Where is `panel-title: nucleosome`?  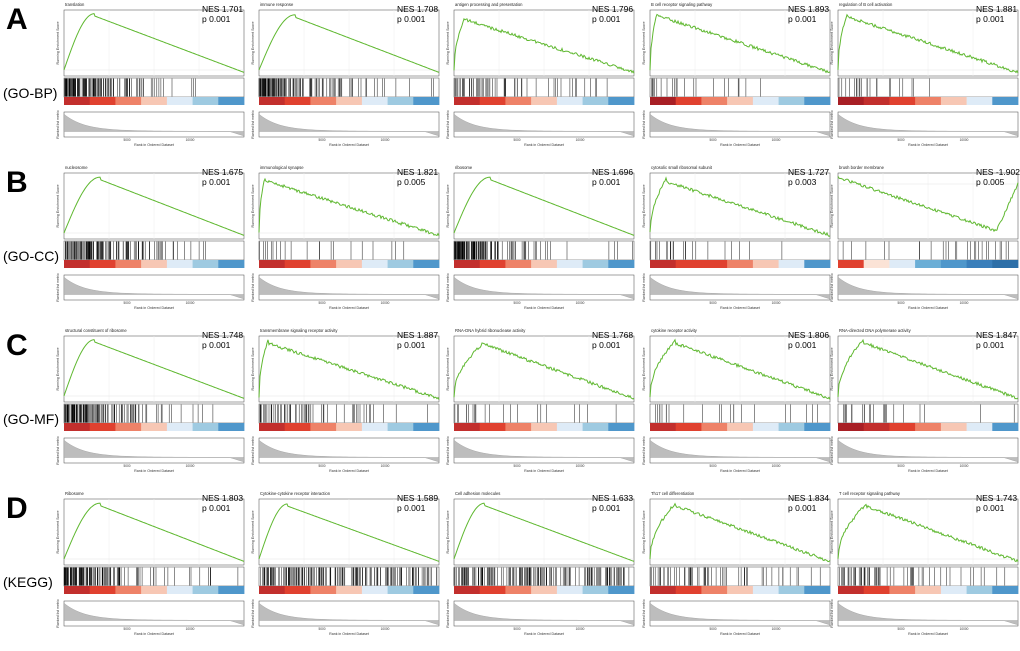
panel-title: nucleosome is located at coordinates (76, 167).